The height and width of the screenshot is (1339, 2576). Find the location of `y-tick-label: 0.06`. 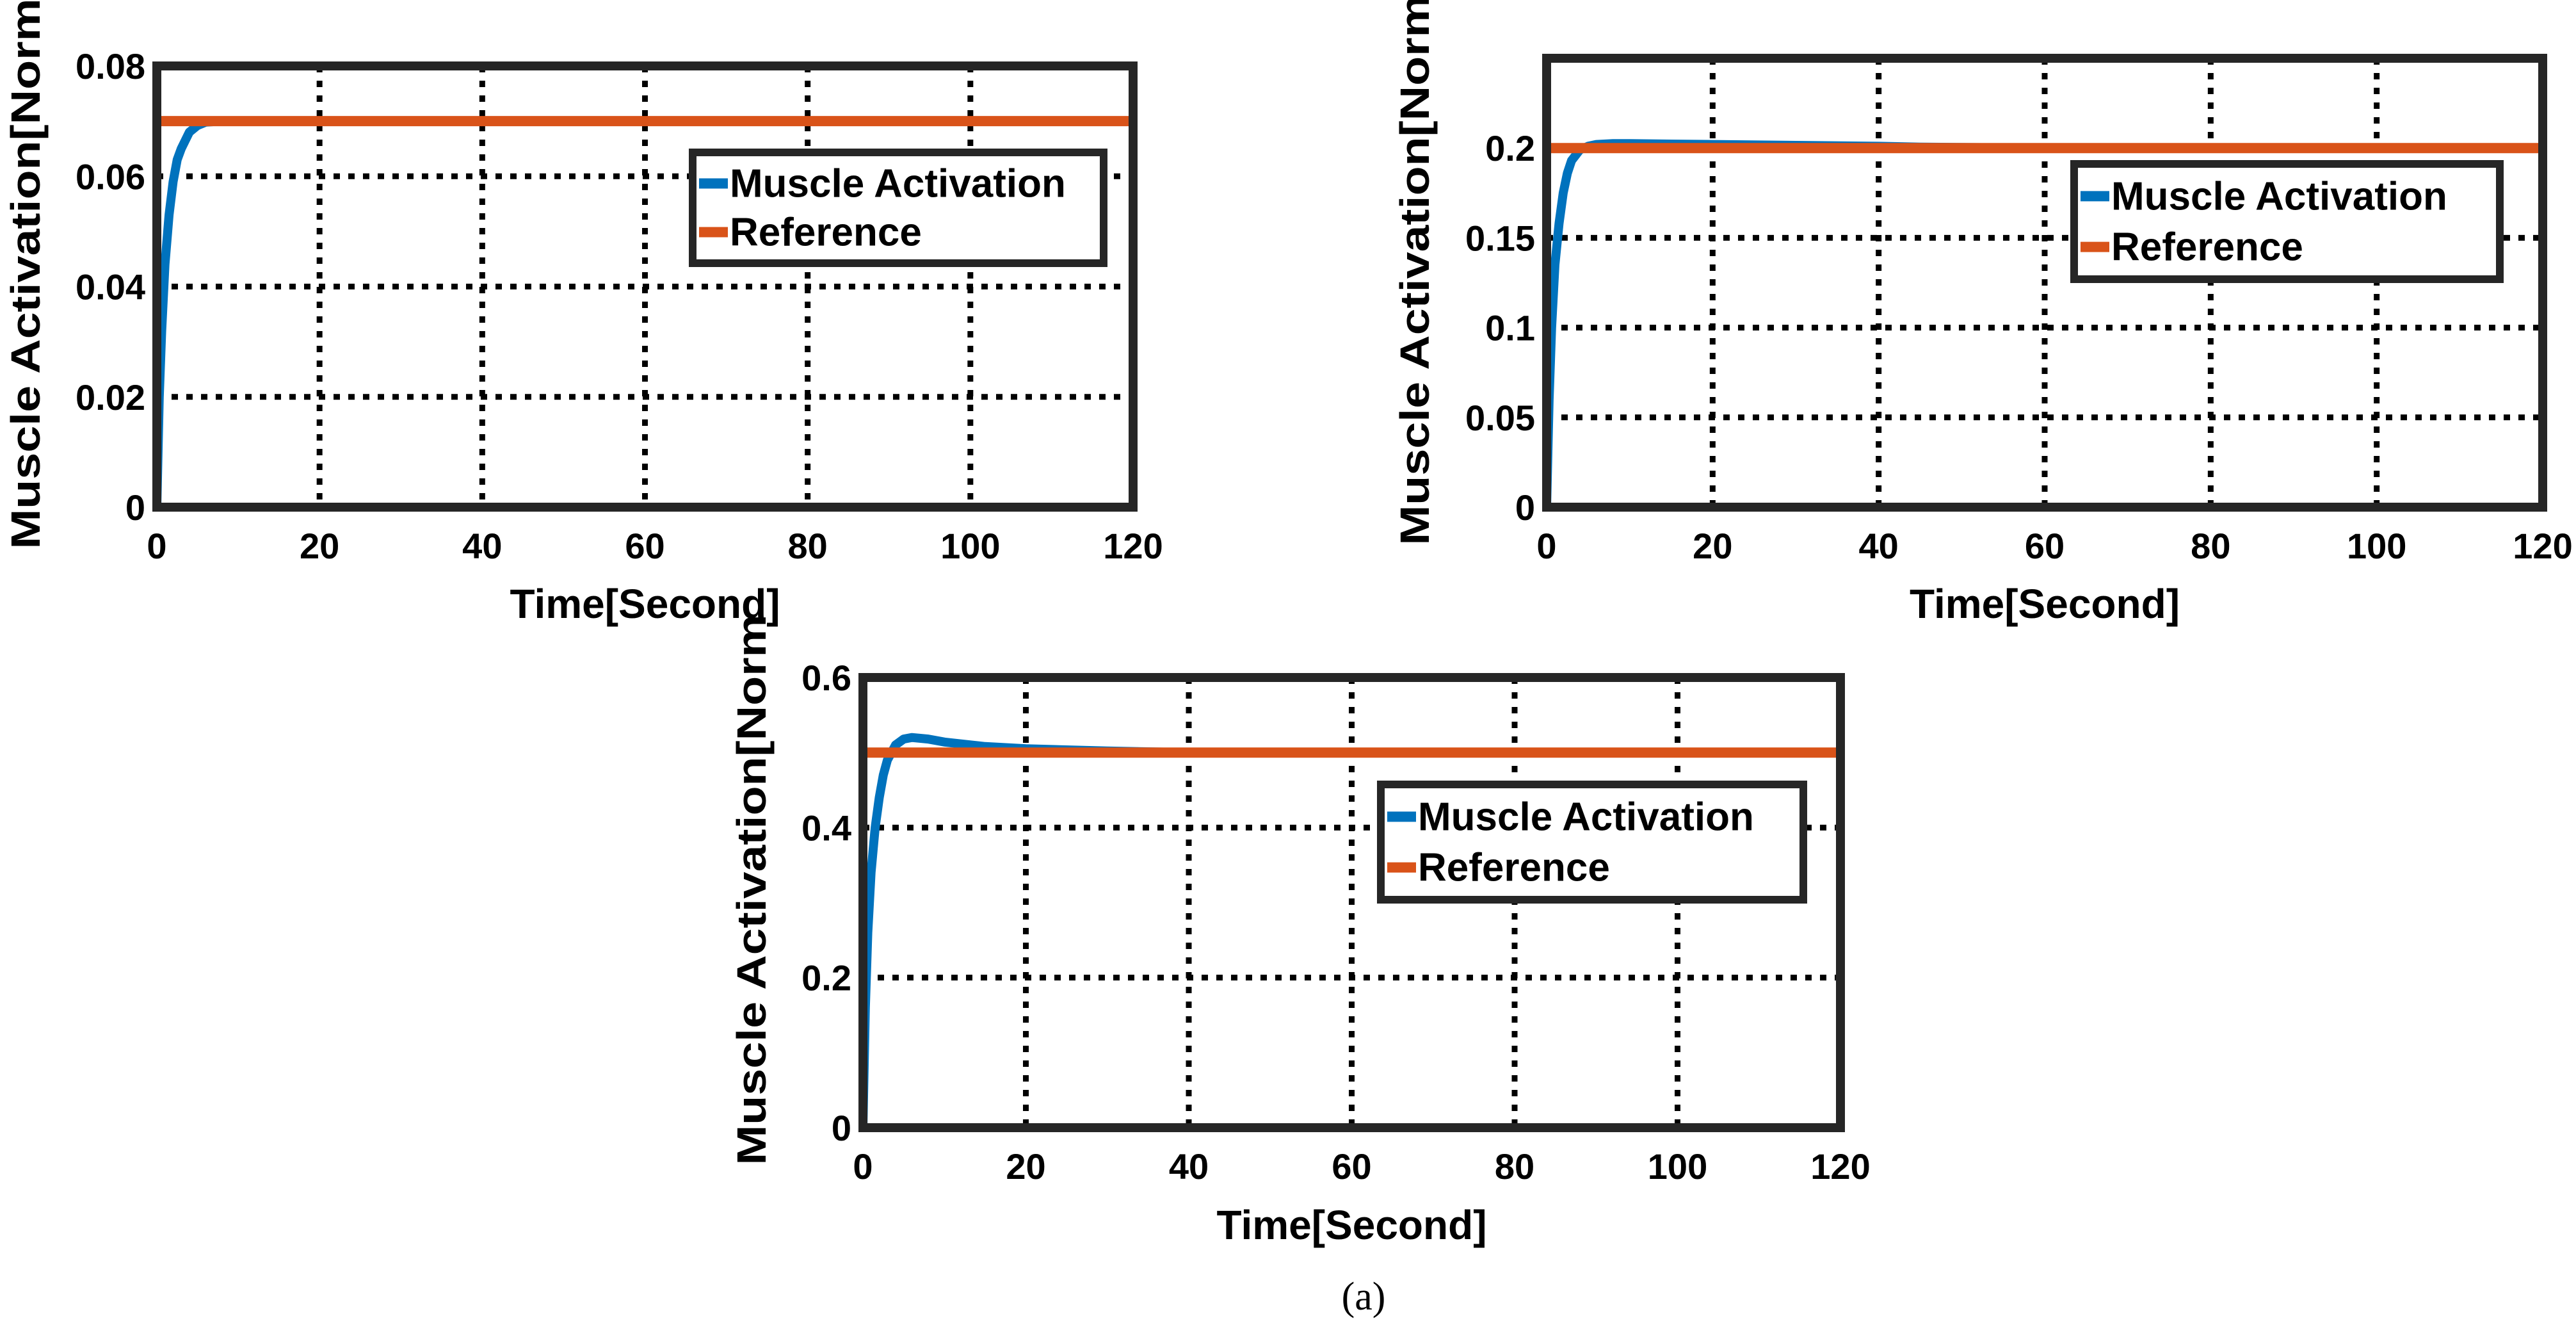

y-tick-label: 0.06 is located at coordinates (110, 176).